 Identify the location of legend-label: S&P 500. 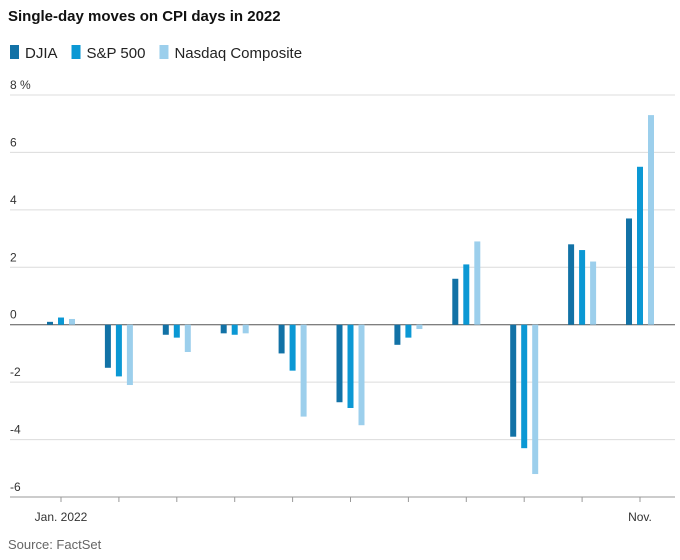
(116, 53).